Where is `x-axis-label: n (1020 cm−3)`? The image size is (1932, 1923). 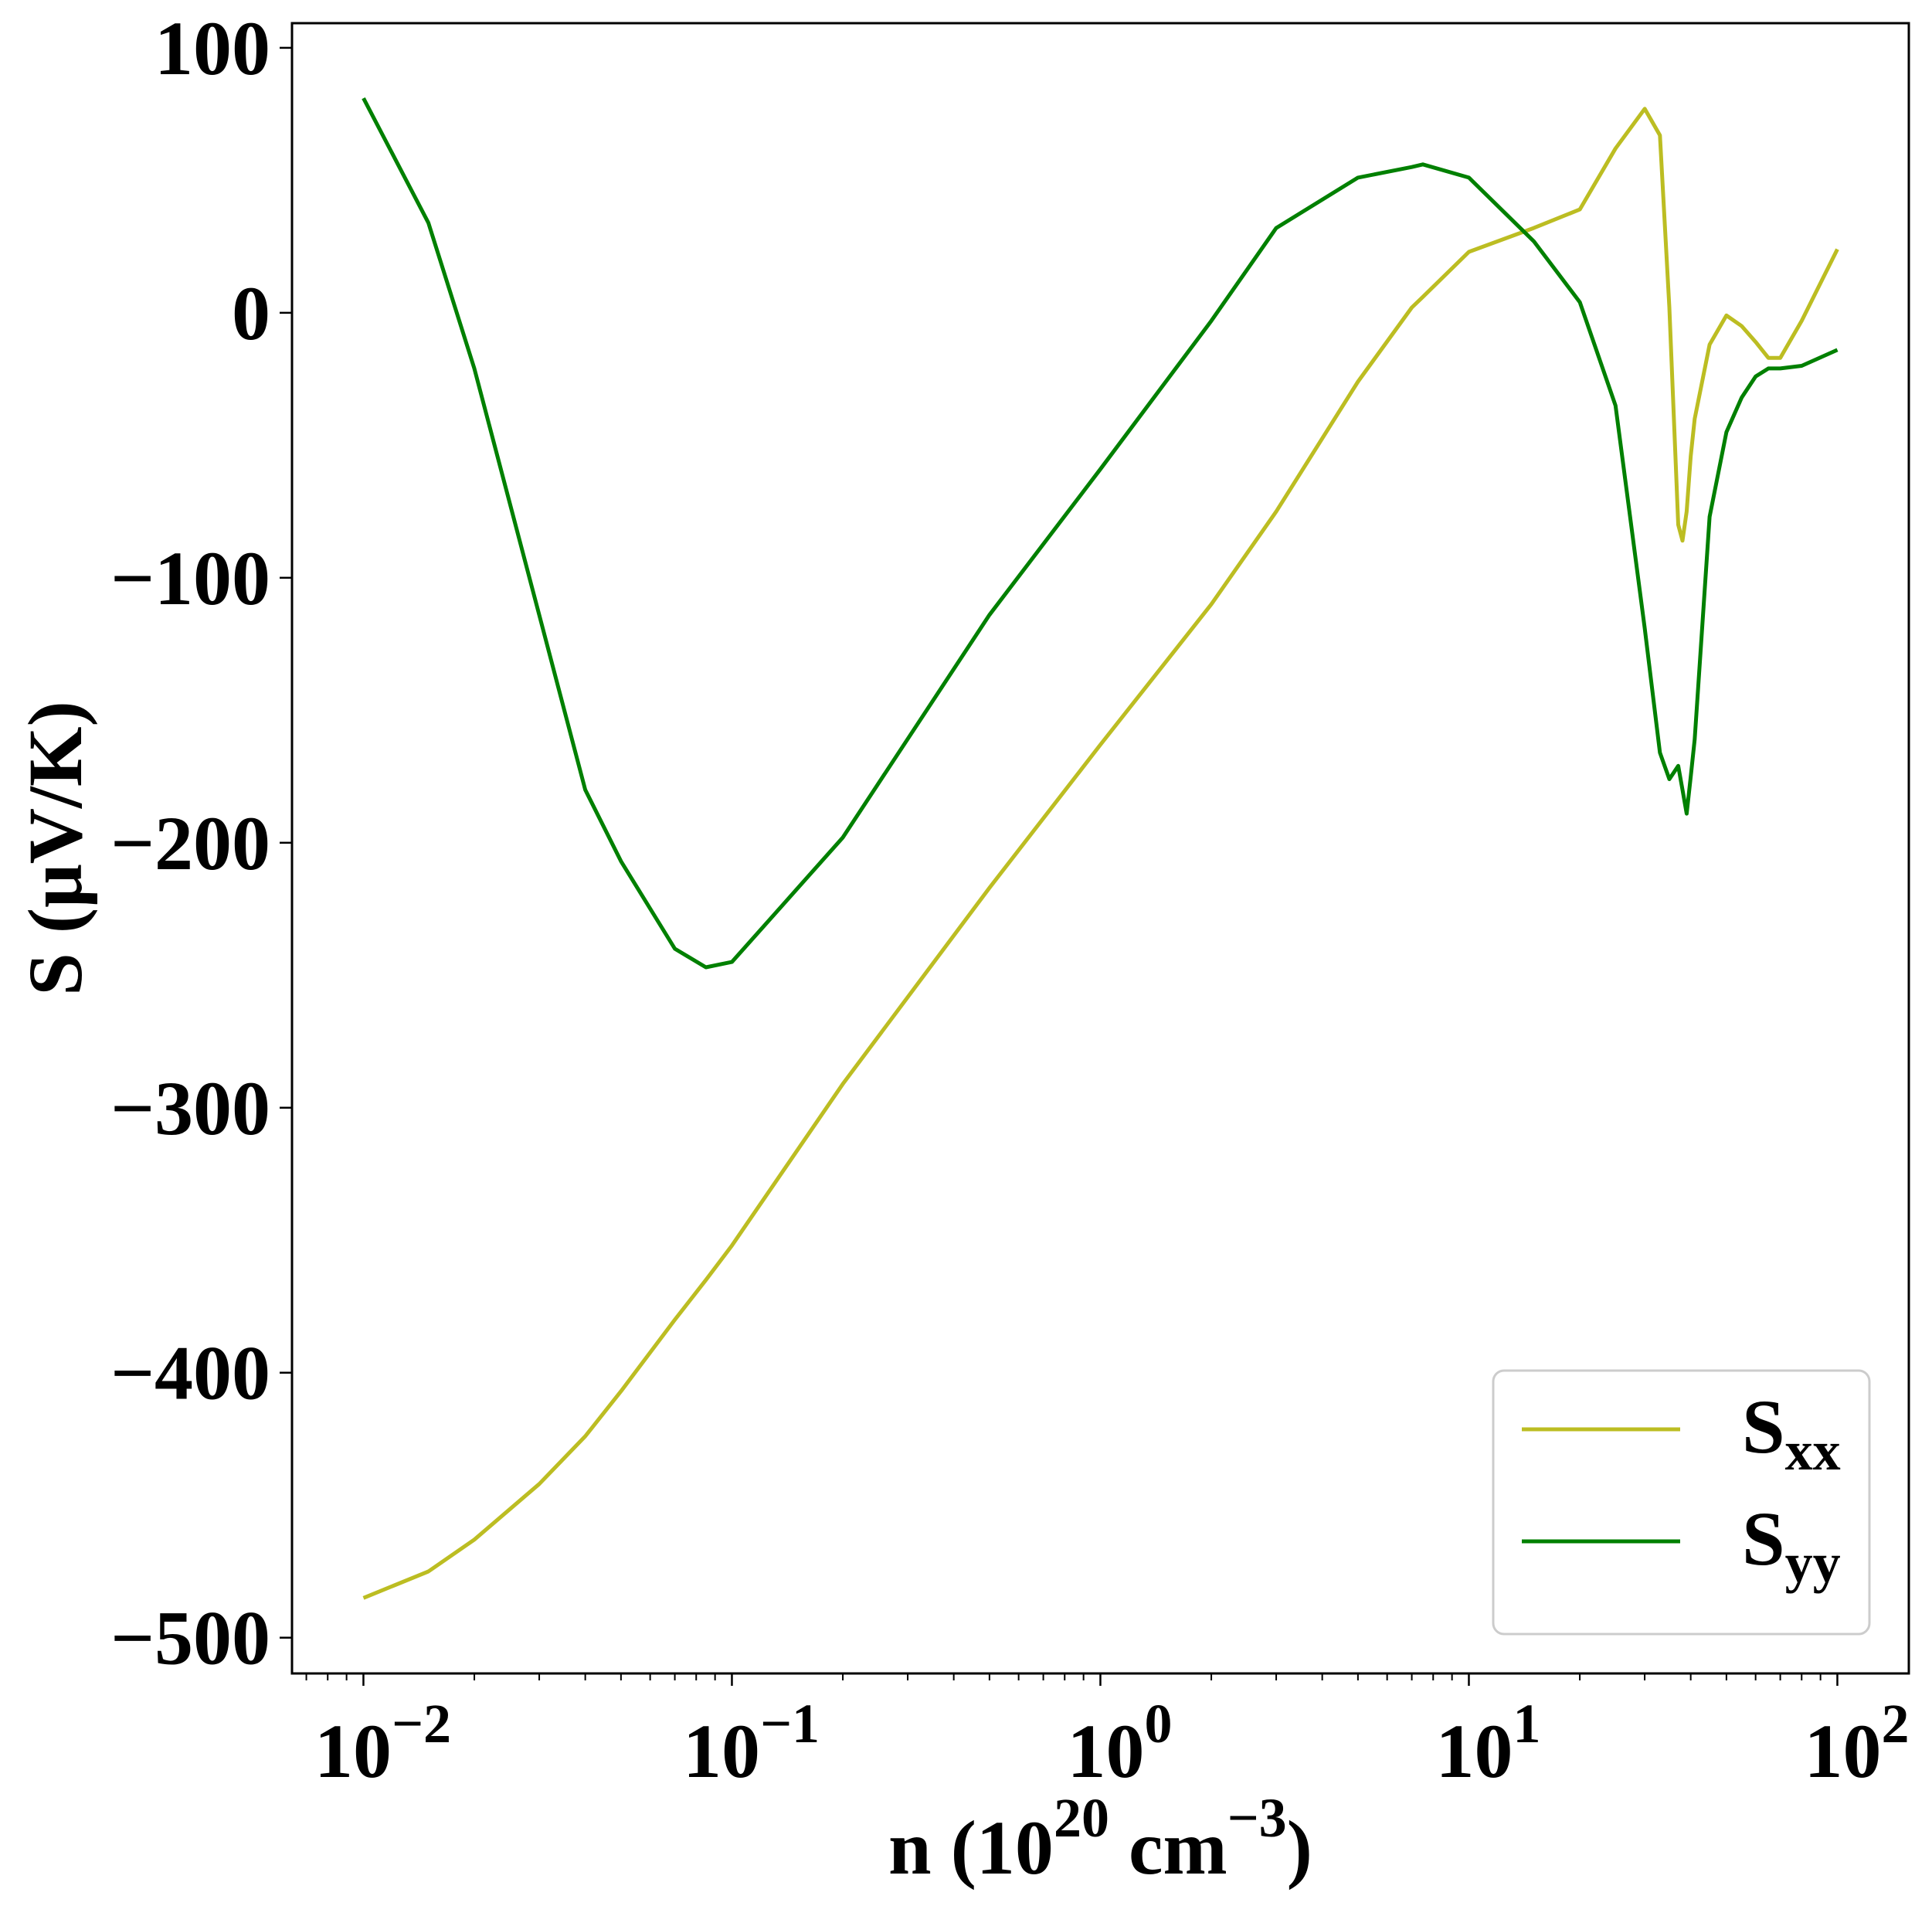 x-axis-label: n (1020 cm−3) is located at coordinates (1100, 1839).